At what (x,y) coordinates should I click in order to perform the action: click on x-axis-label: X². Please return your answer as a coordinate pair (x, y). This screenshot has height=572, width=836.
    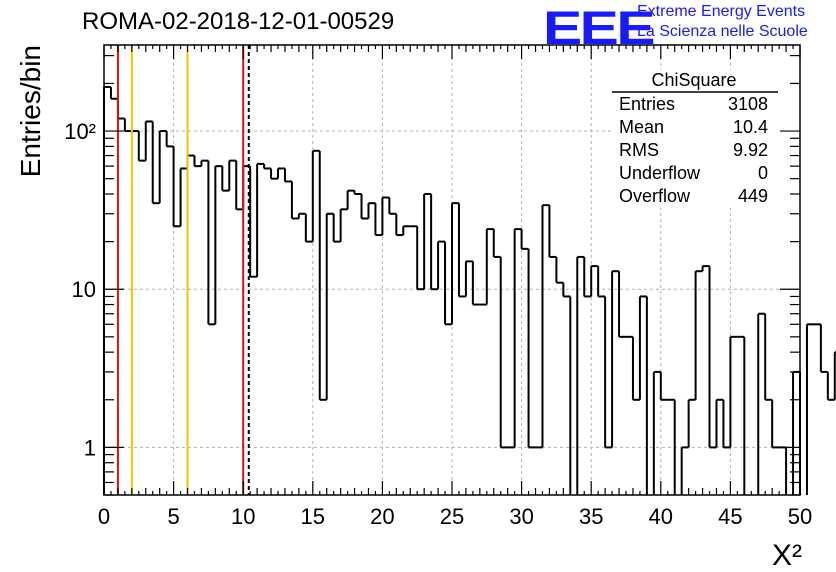
    Looking at the image, I should click on (787, 555).